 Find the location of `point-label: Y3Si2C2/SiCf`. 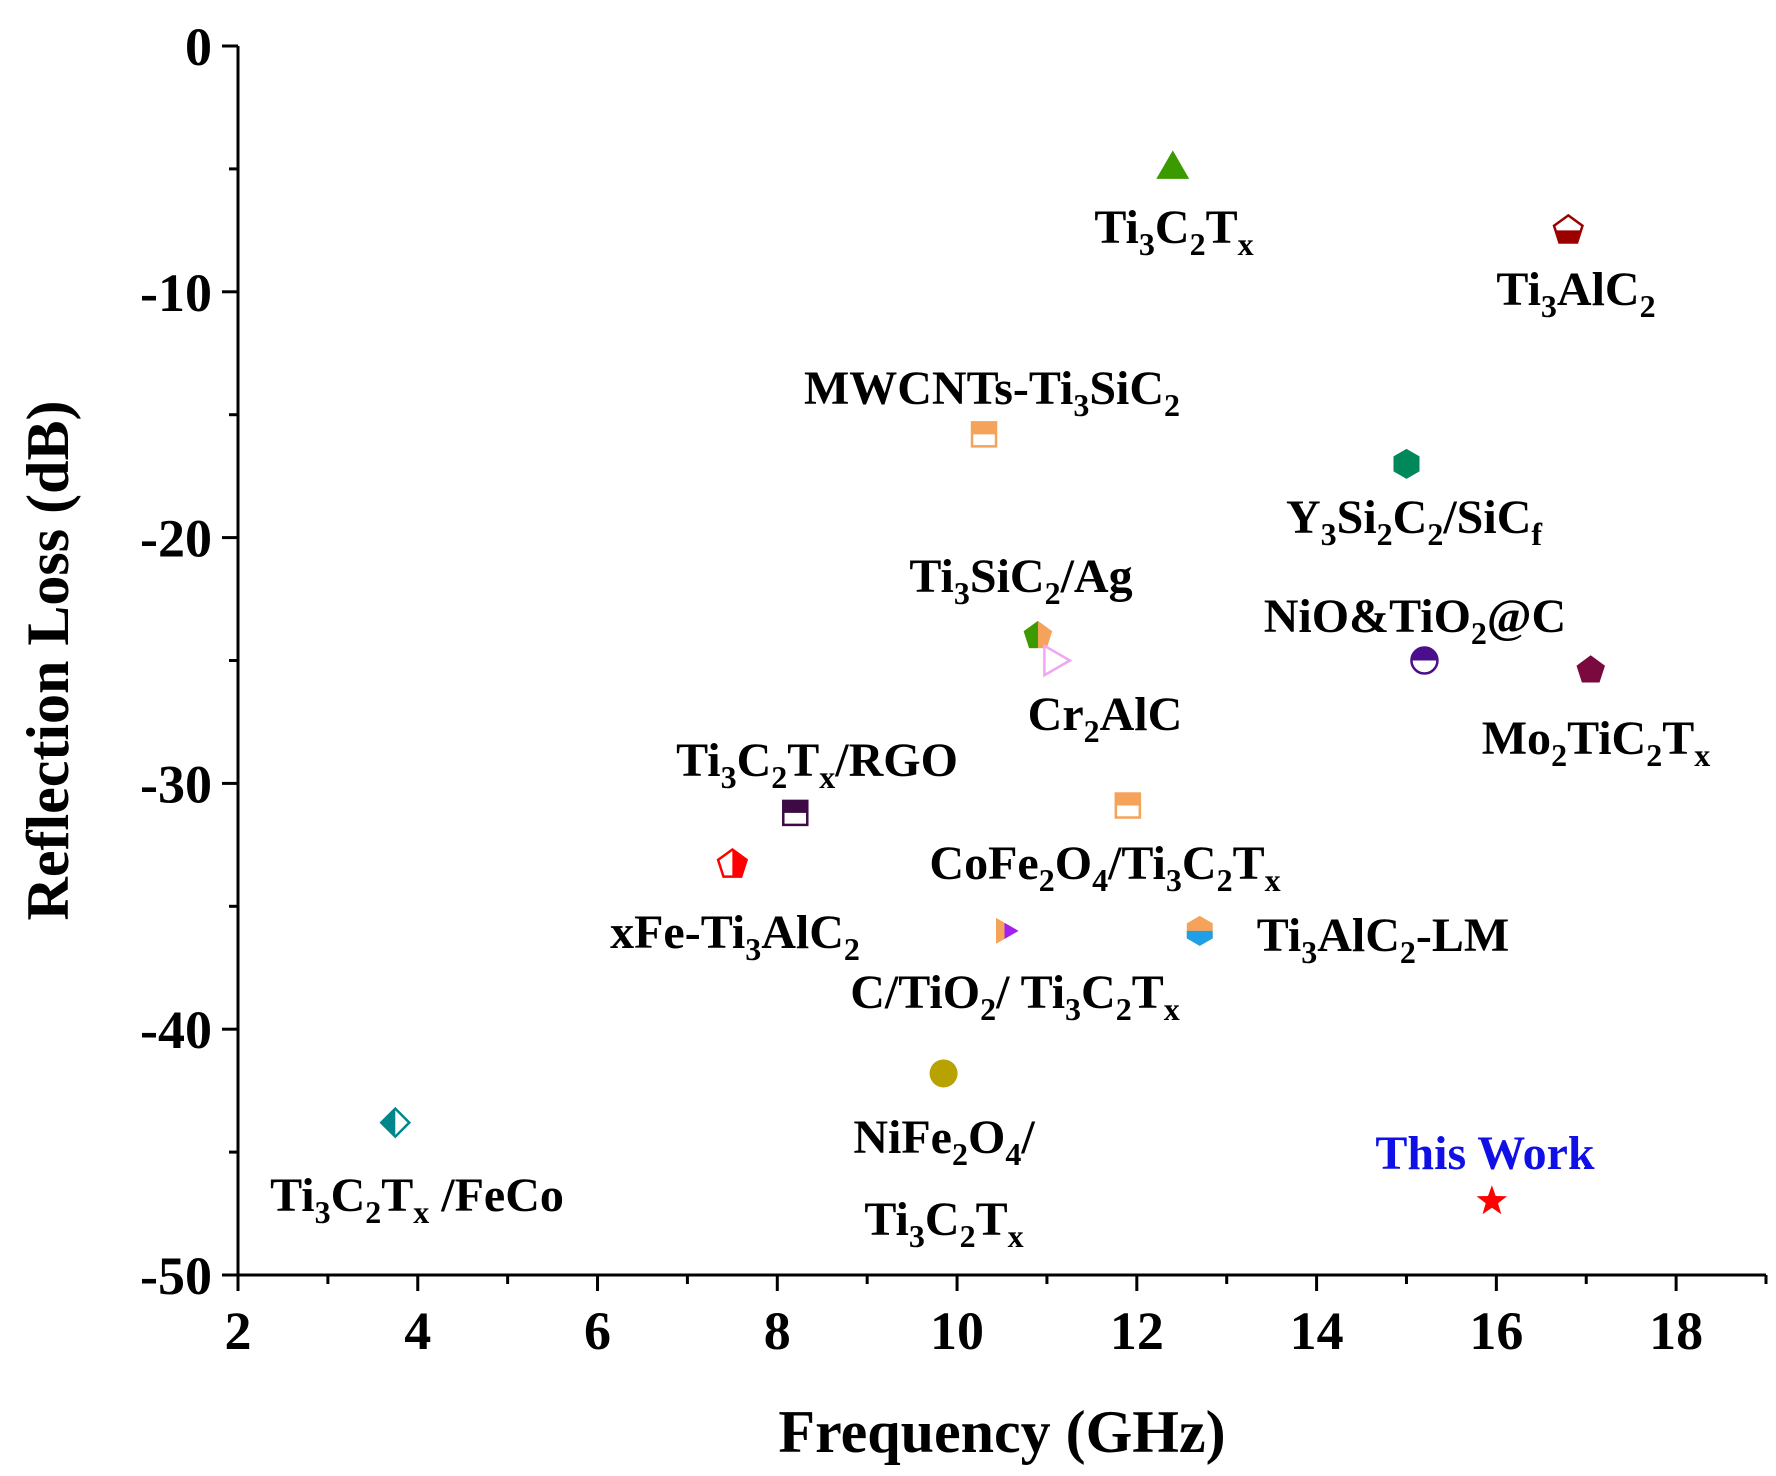

point-label: Y3Si2C2/SiCf is located at coordinates (1414, 521).